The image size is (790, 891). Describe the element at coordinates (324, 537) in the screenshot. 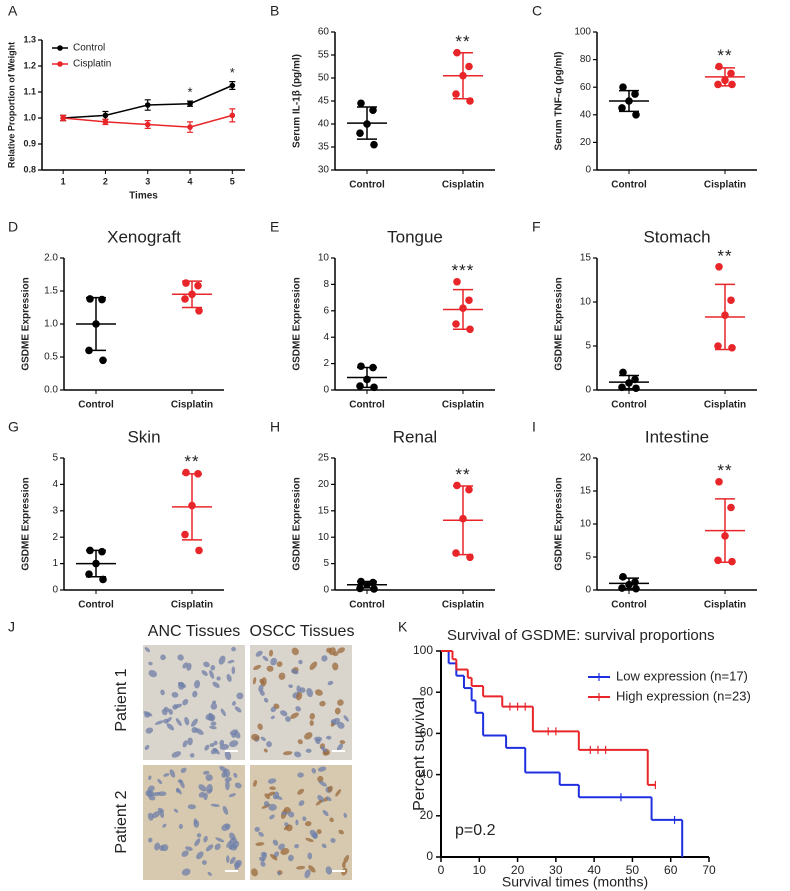

I see `y-tick-label: 10` at that location.